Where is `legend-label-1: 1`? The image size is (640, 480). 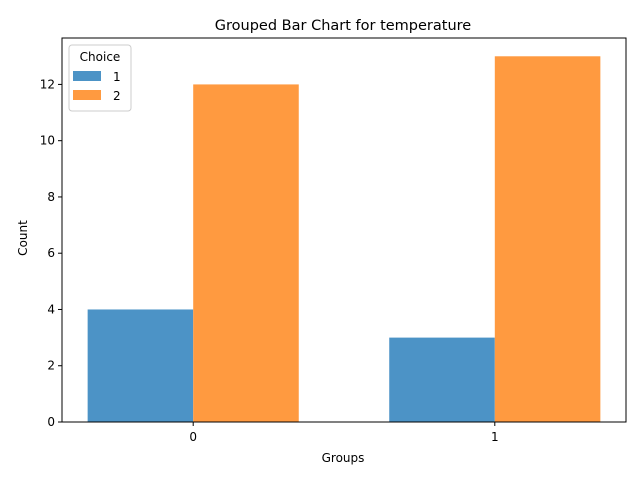 legend-label-1: 1 is located at coordinates (117, 77).